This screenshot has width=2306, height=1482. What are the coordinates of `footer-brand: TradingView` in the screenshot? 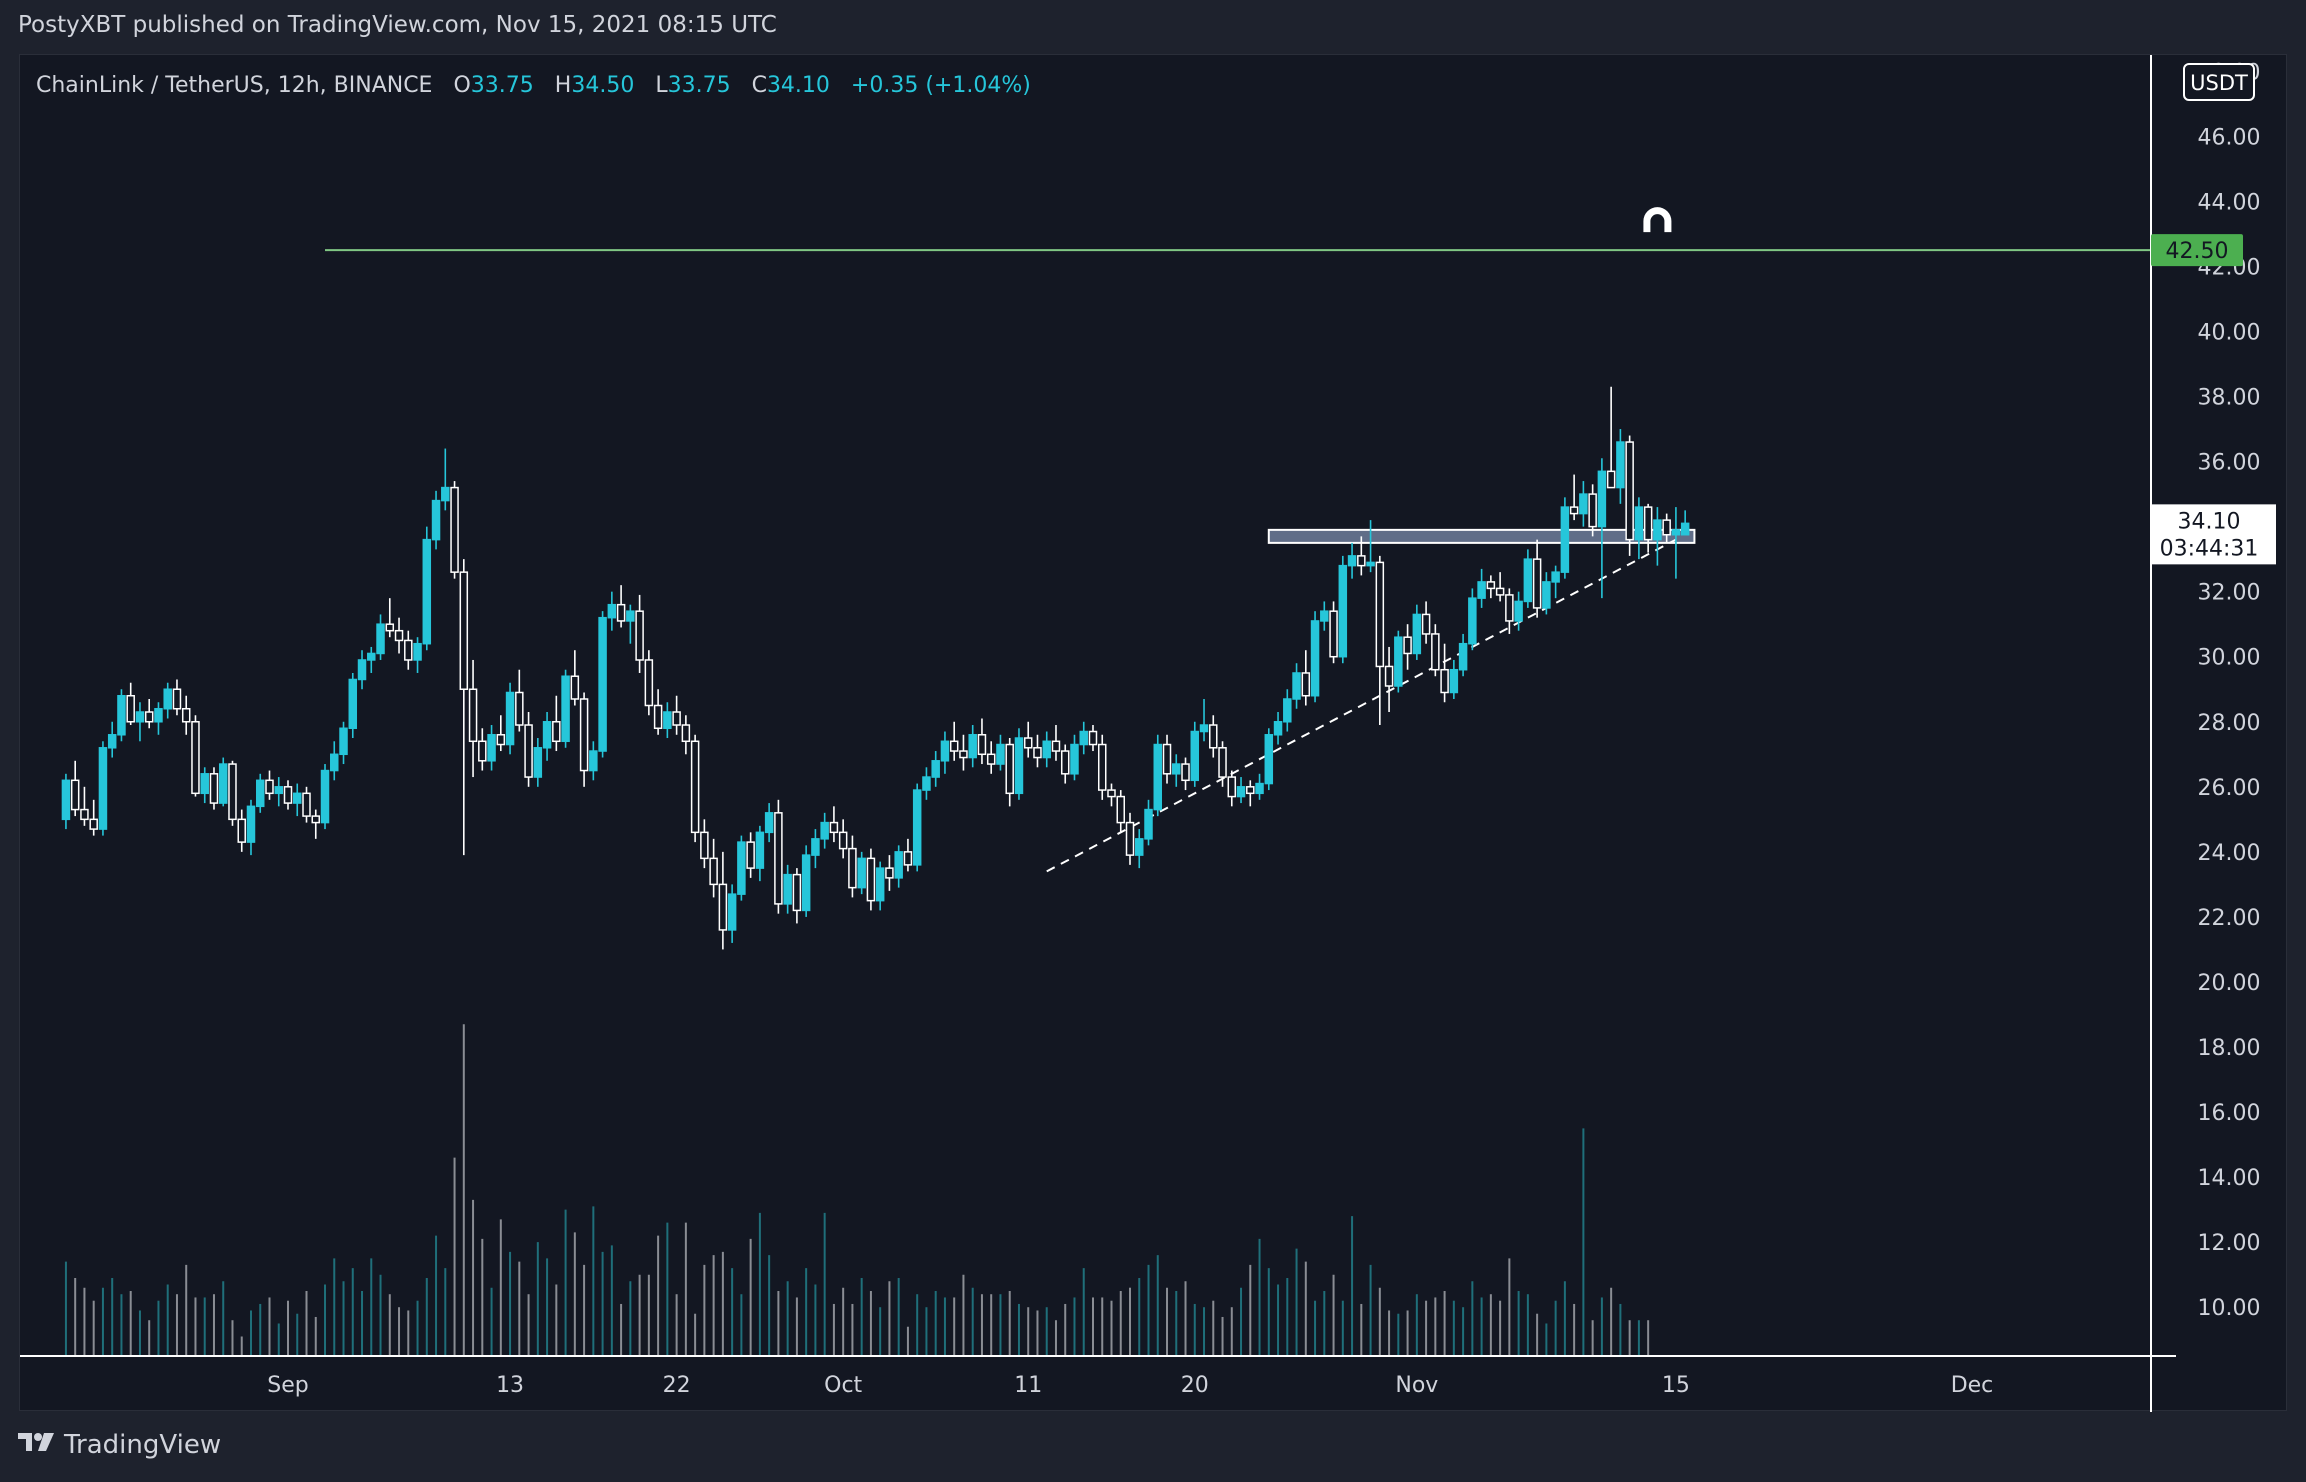 It's located at (119, 1445).